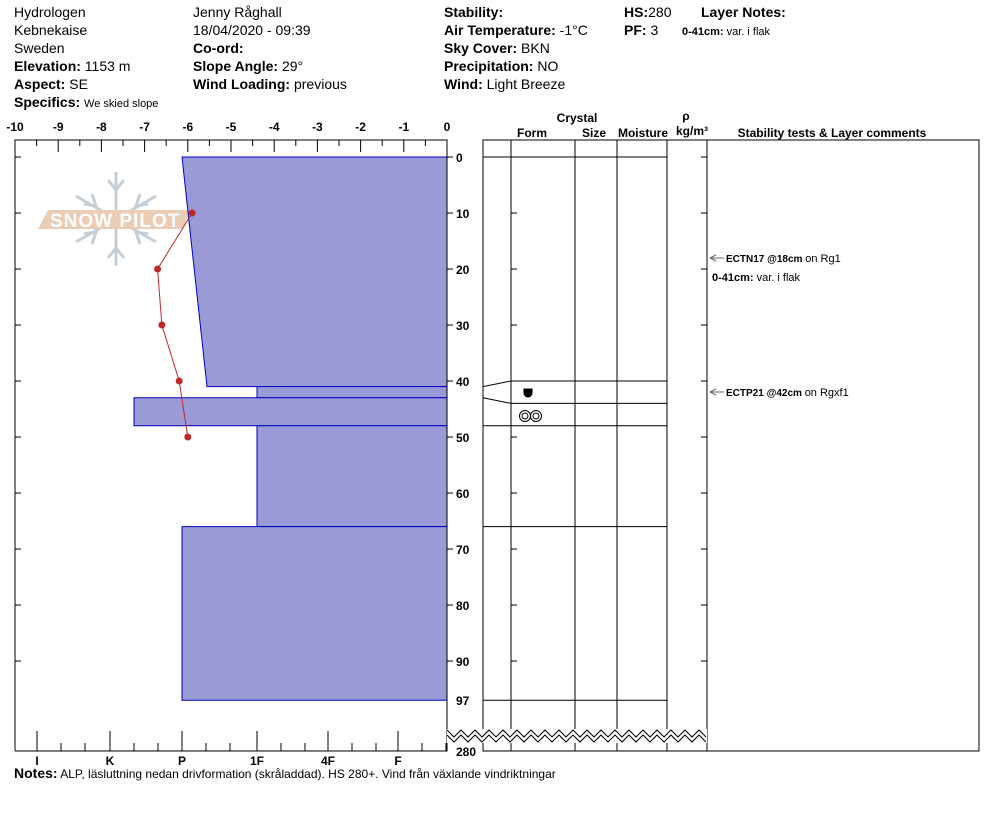  I want to click on observer-name: Jenny Råghall, so click(237, 12).